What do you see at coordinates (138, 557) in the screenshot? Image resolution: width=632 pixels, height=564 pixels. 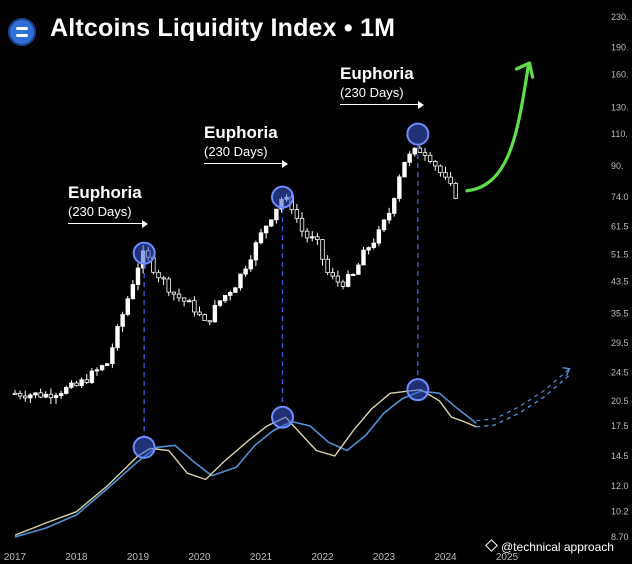 I see `x-tick-label: 2019` at bounding box center [138, 557].